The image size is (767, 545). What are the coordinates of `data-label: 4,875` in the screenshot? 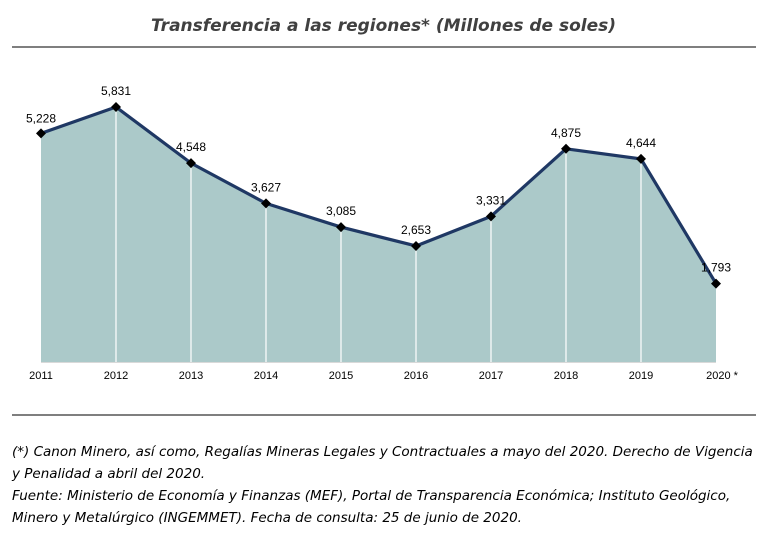 It's located at (566, 133).